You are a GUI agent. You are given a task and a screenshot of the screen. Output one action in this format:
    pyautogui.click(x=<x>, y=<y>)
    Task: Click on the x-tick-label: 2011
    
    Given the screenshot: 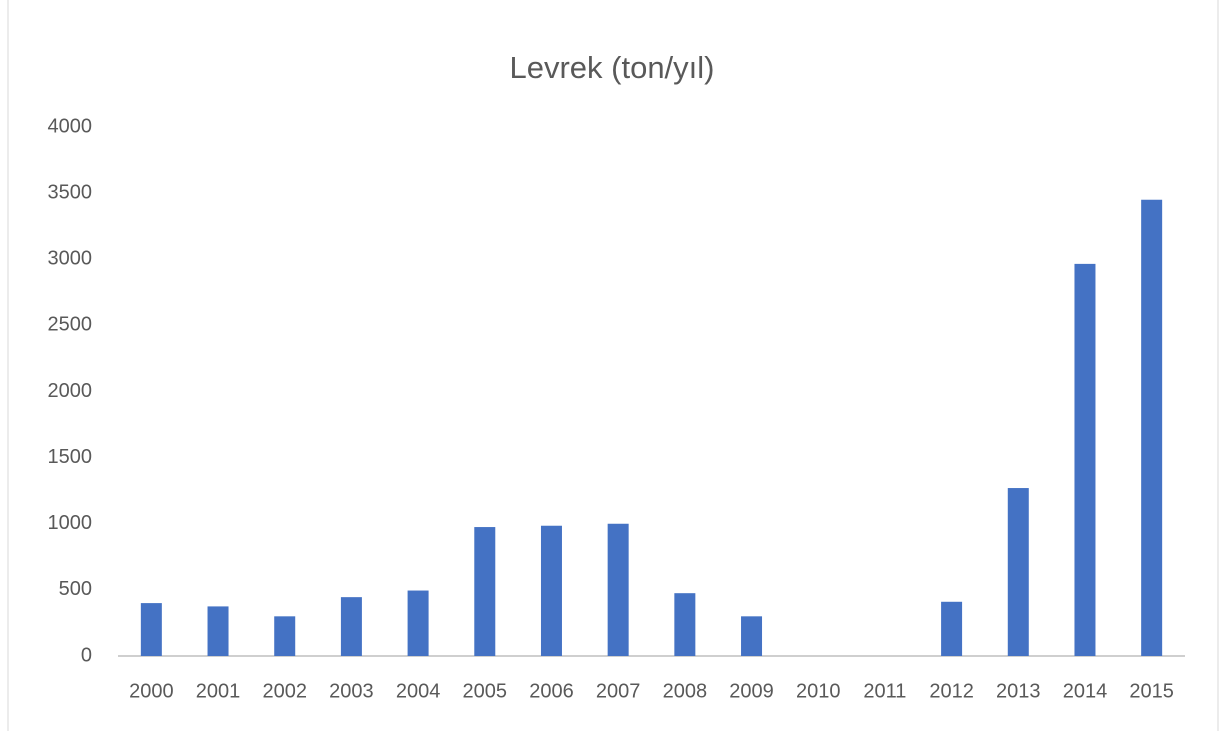 What is the action you would take?
    pyautogui.click(x=884, y=691)
    